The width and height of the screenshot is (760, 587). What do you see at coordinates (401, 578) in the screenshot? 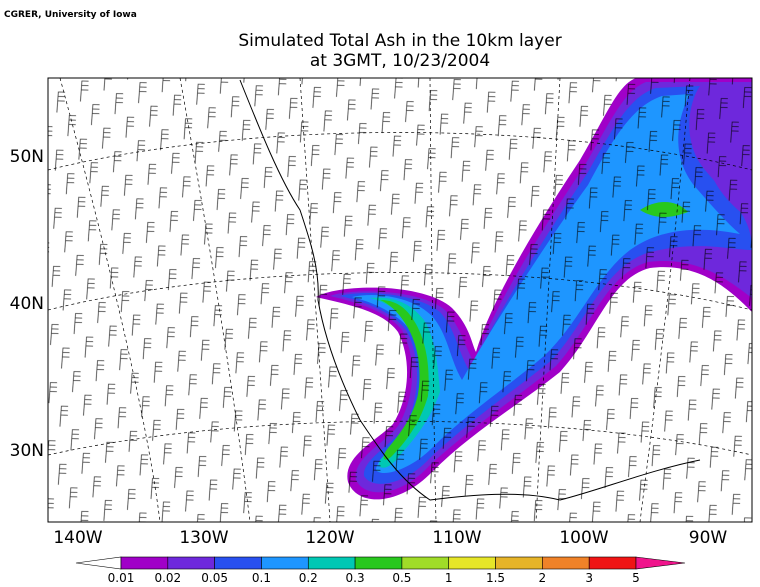
I see `colorbar-label: 0.5` at bounding box center [401, 578].